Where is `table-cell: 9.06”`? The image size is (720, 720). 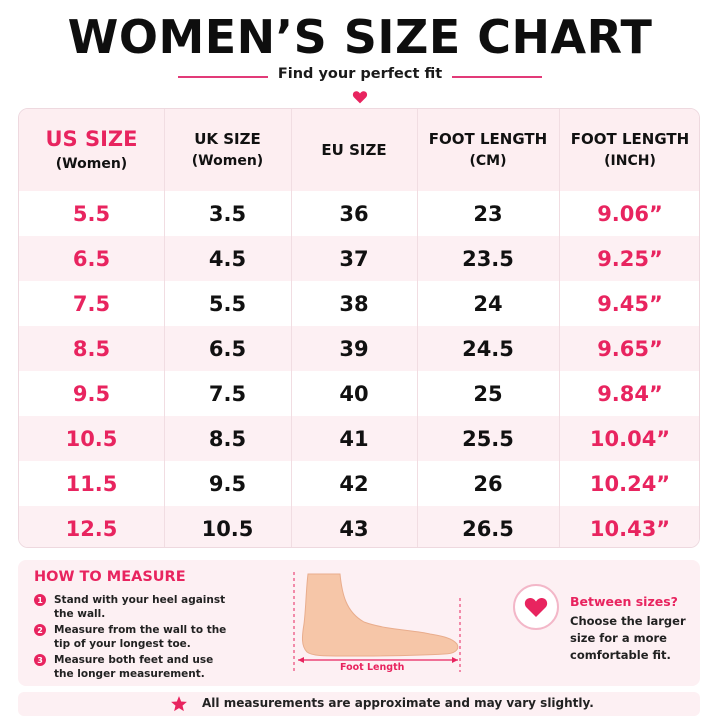
table-cell: 9.06” is located at coordinates (630, 213).